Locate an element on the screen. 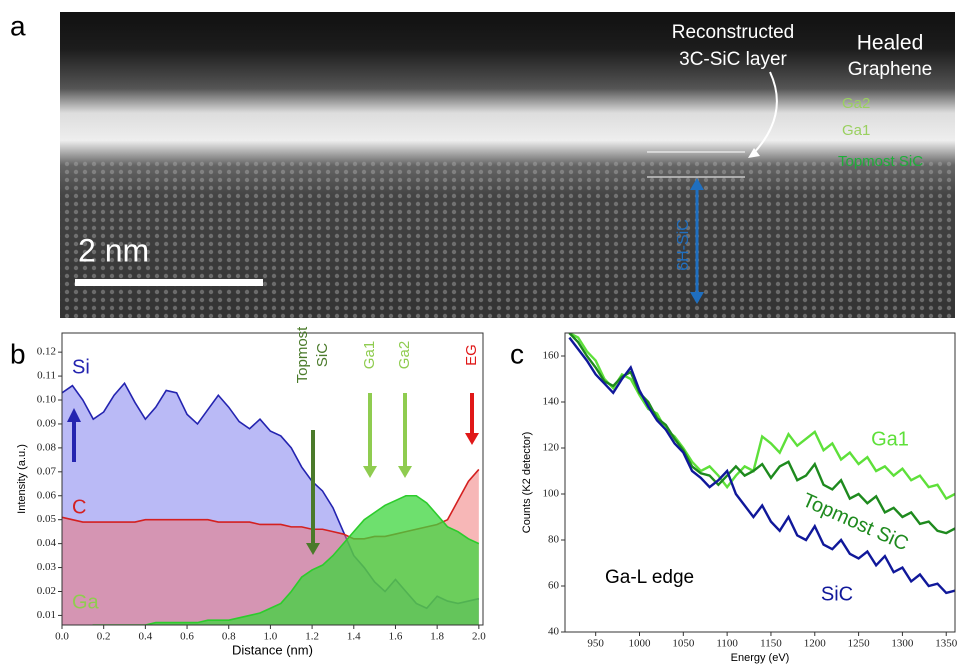  x-tick-label: 1.2 is located at coordinates (312, 637).